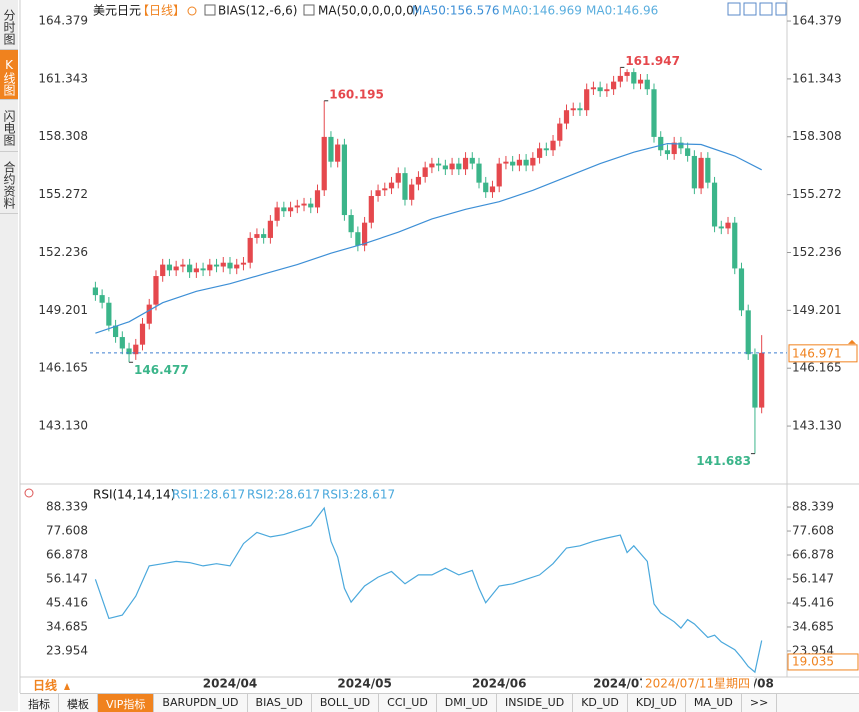 The image size is (859, 712). I want to click on indicator-tab: VIP指标, so click(126, 703).